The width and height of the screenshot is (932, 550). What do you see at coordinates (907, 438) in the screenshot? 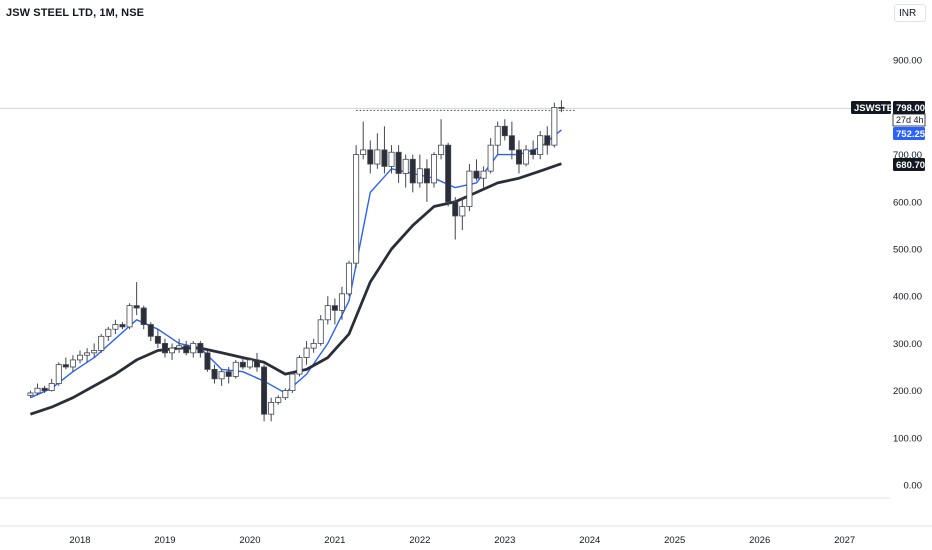
I see `price-tick-label: 100.00` at bounding box center [907, 438].